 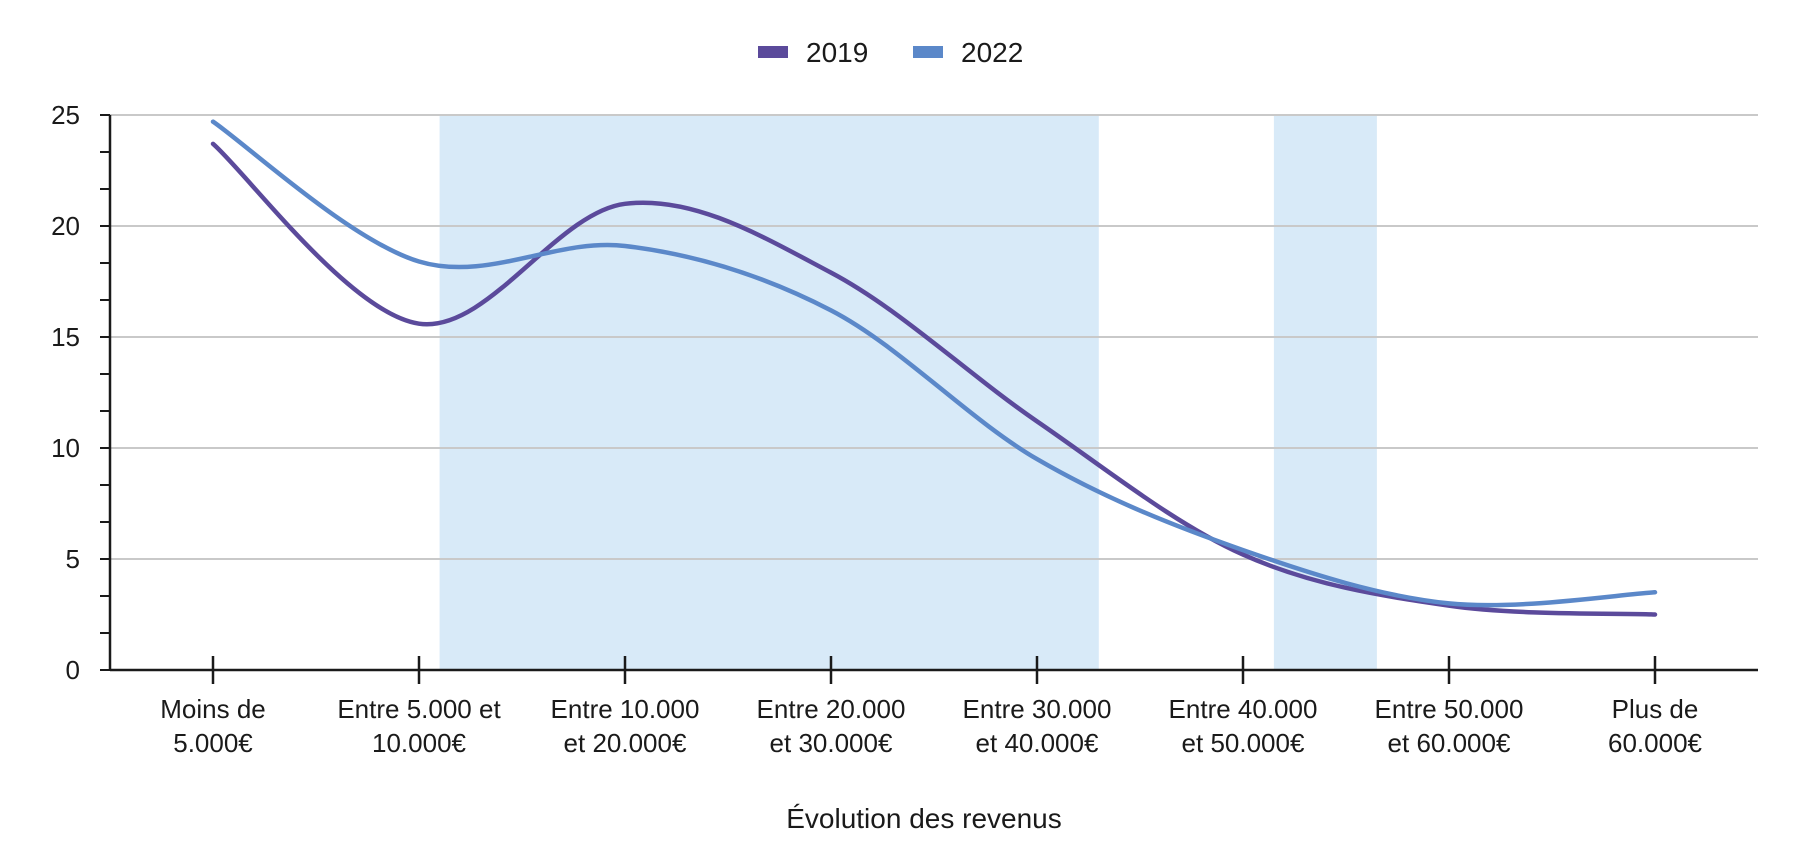 What do you see at coordinates (837, 52) in the screenshot?
I see `legend-label-2019: 2019` at bounding box center [837, 52].